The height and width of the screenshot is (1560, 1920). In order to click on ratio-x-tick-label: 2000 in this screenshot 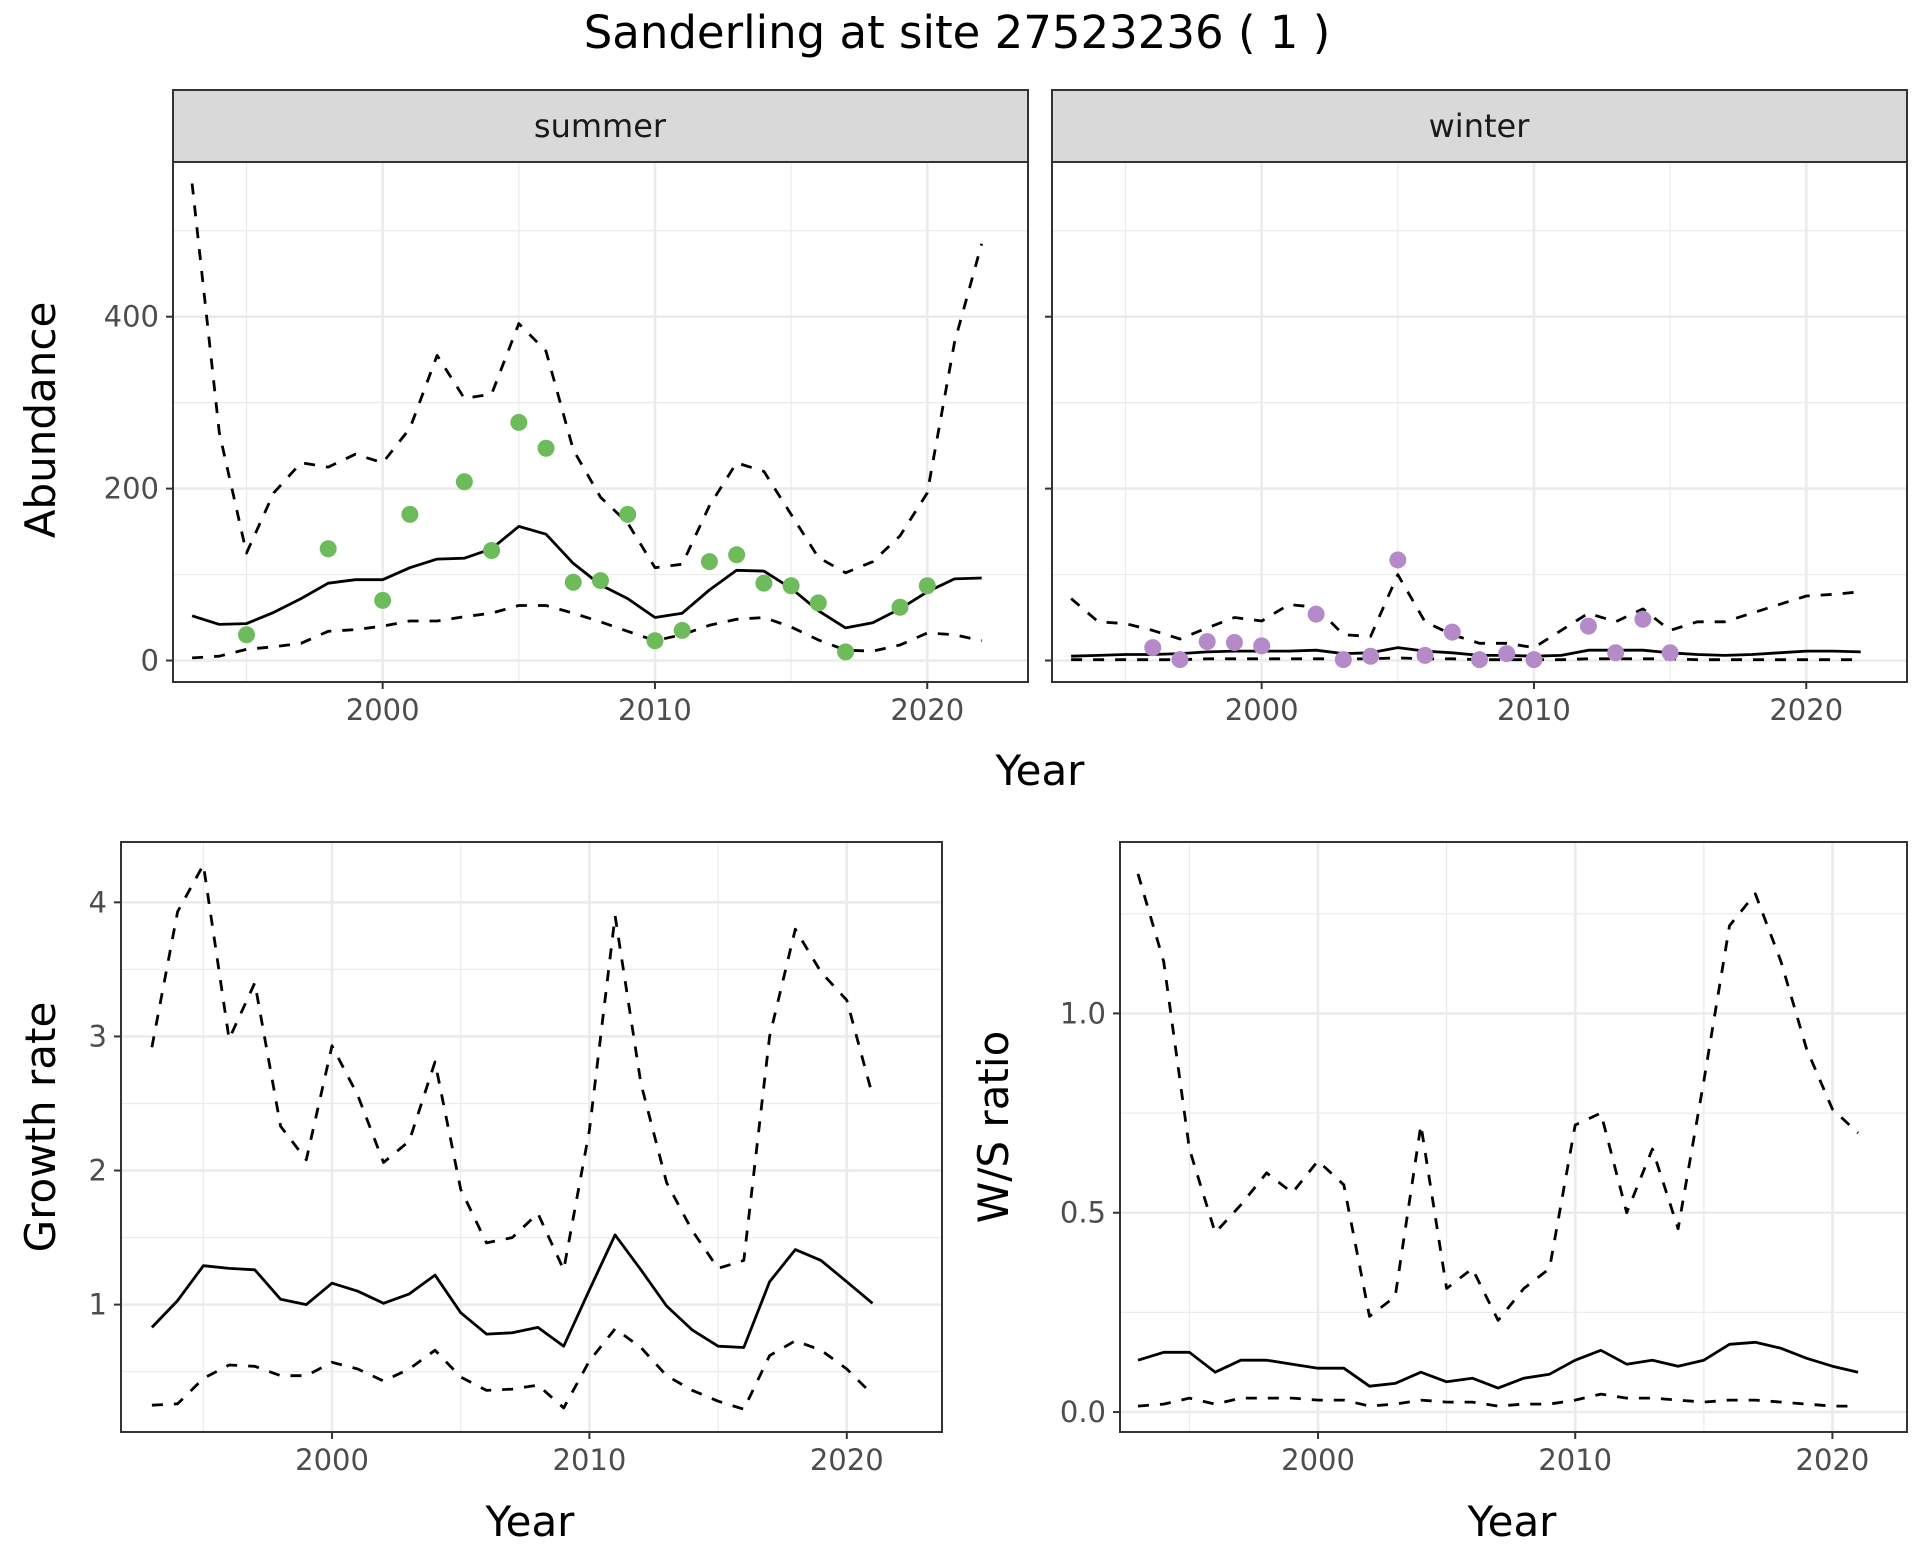, I will do `click(1318, 1460)`.